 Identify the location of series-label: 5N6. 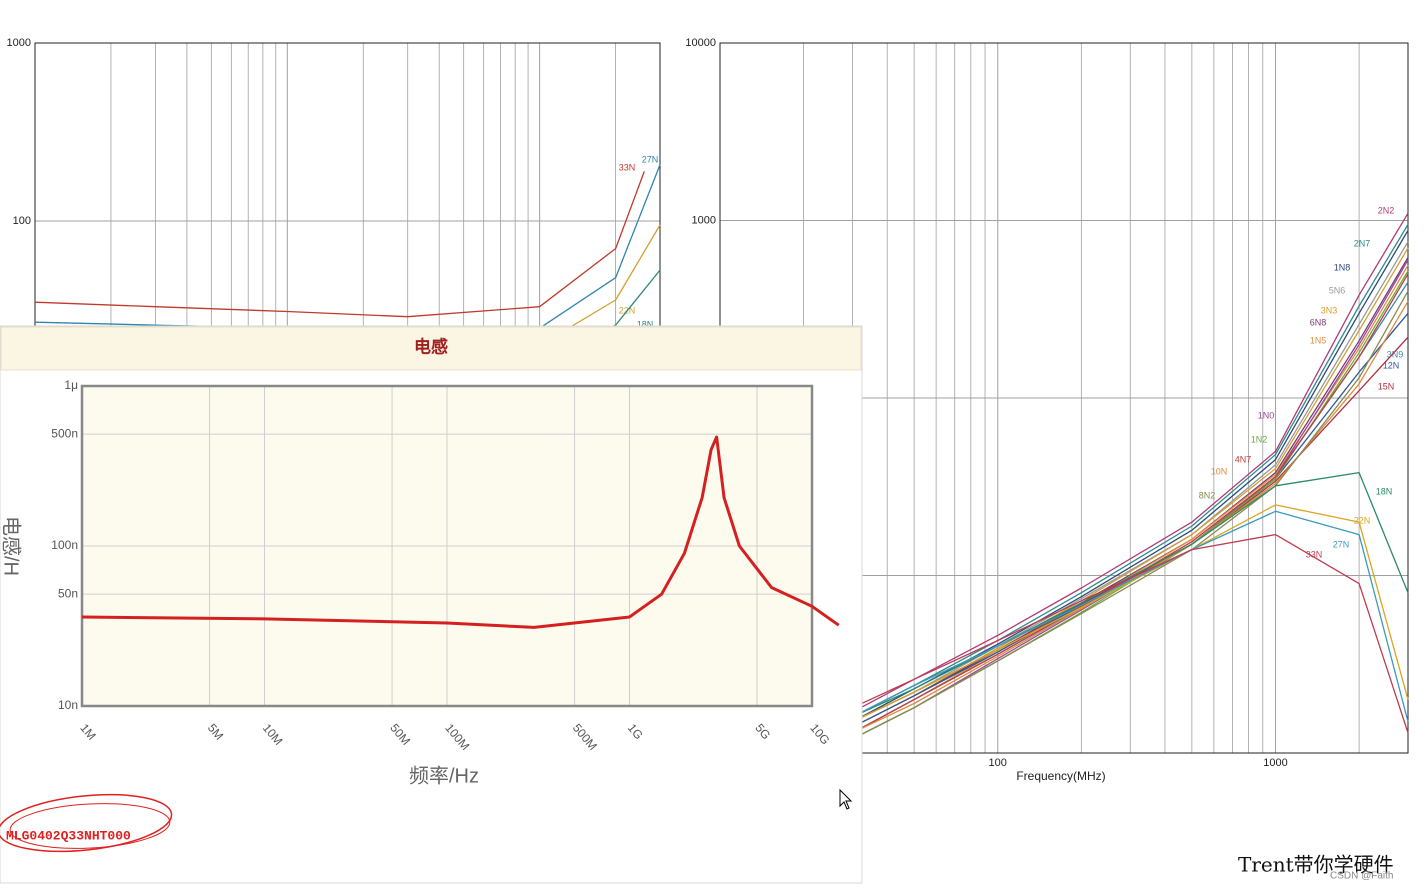
(1337, 290).